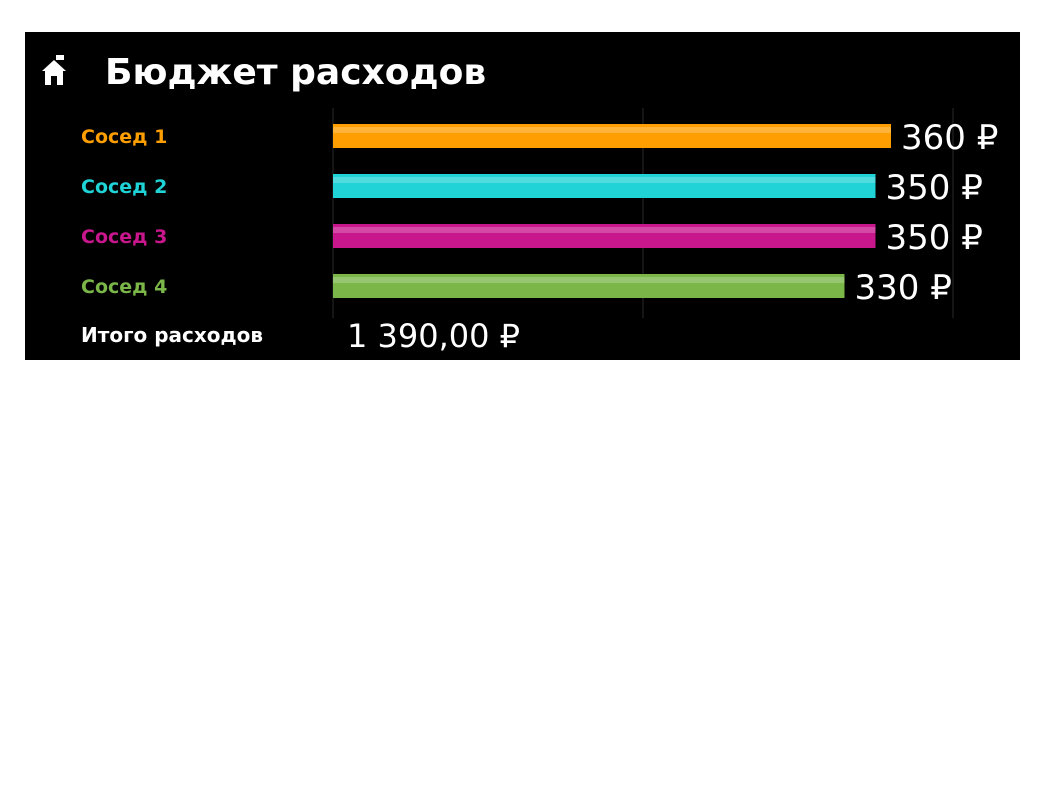  What do you see at coordinates (949, 138) in the screenshot?
I see `value-label: 360 ₽` at bounding box center [949, 138].